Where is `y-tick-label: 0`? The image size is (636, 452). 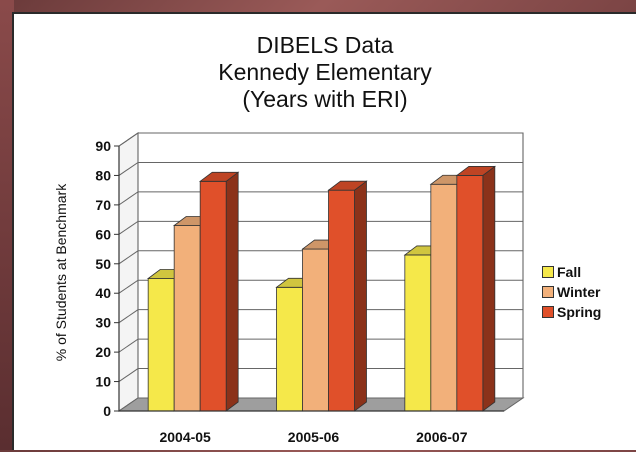
y-tick-label: 0 is located at coordinates (107, 411).